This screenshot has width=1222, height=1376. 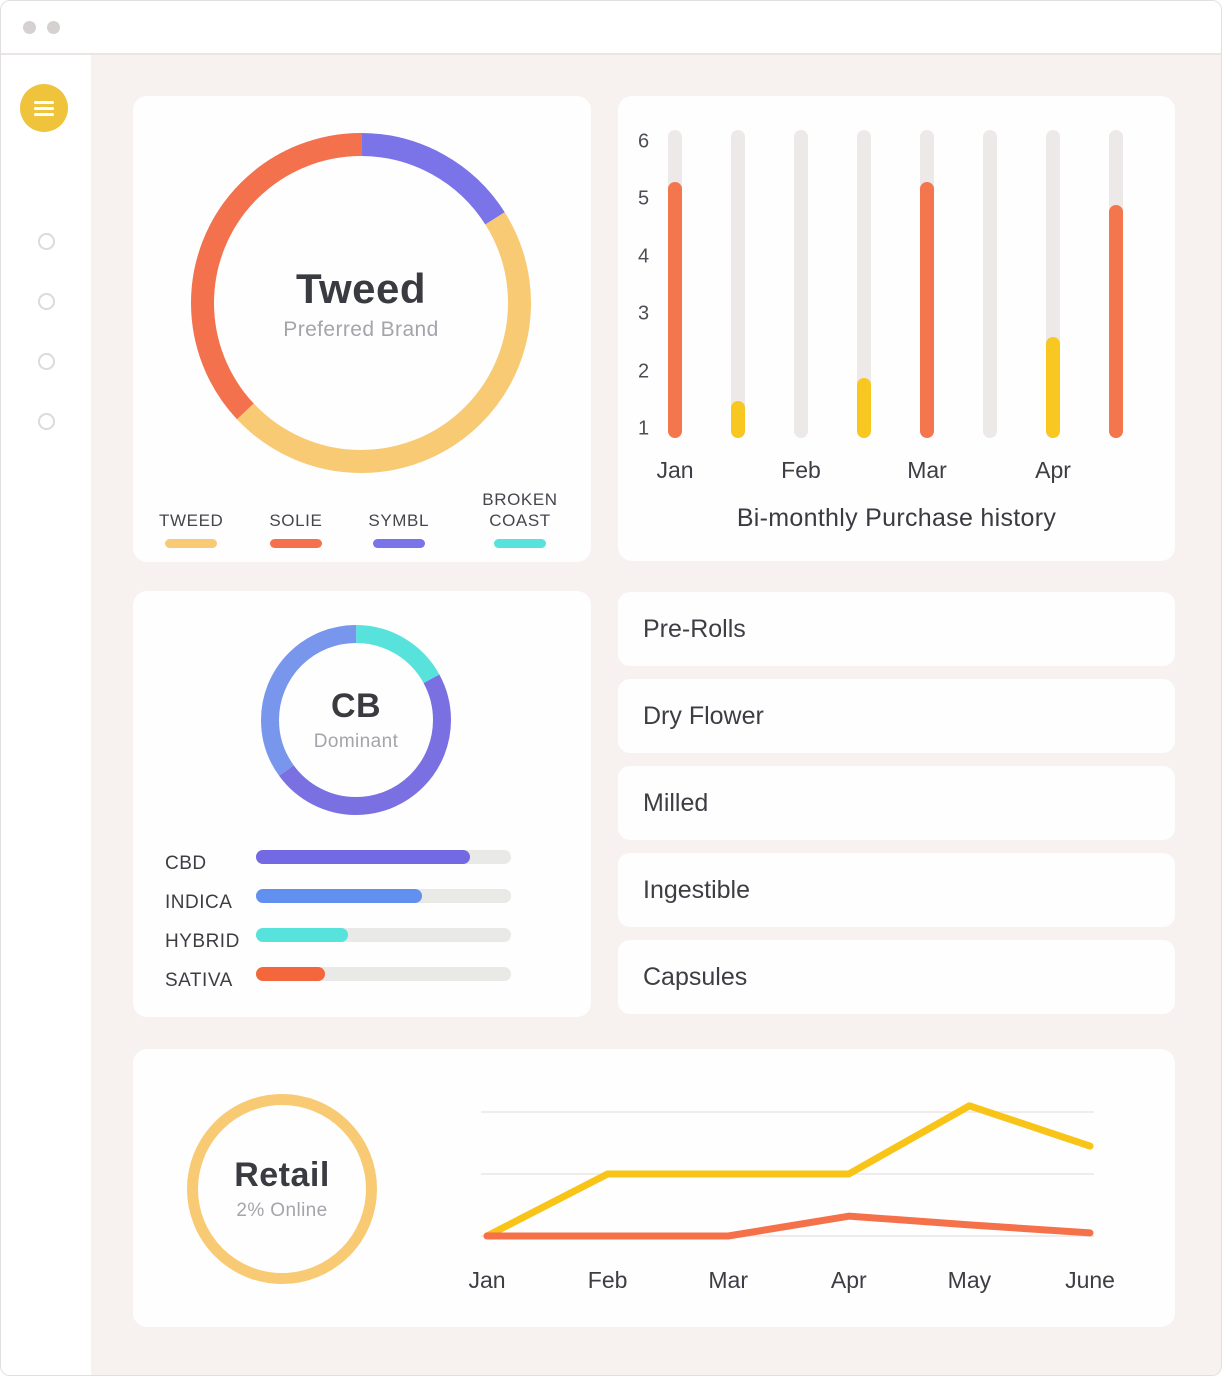 I want to click on legend-label: SOLIE, so click(x=296, y=520).